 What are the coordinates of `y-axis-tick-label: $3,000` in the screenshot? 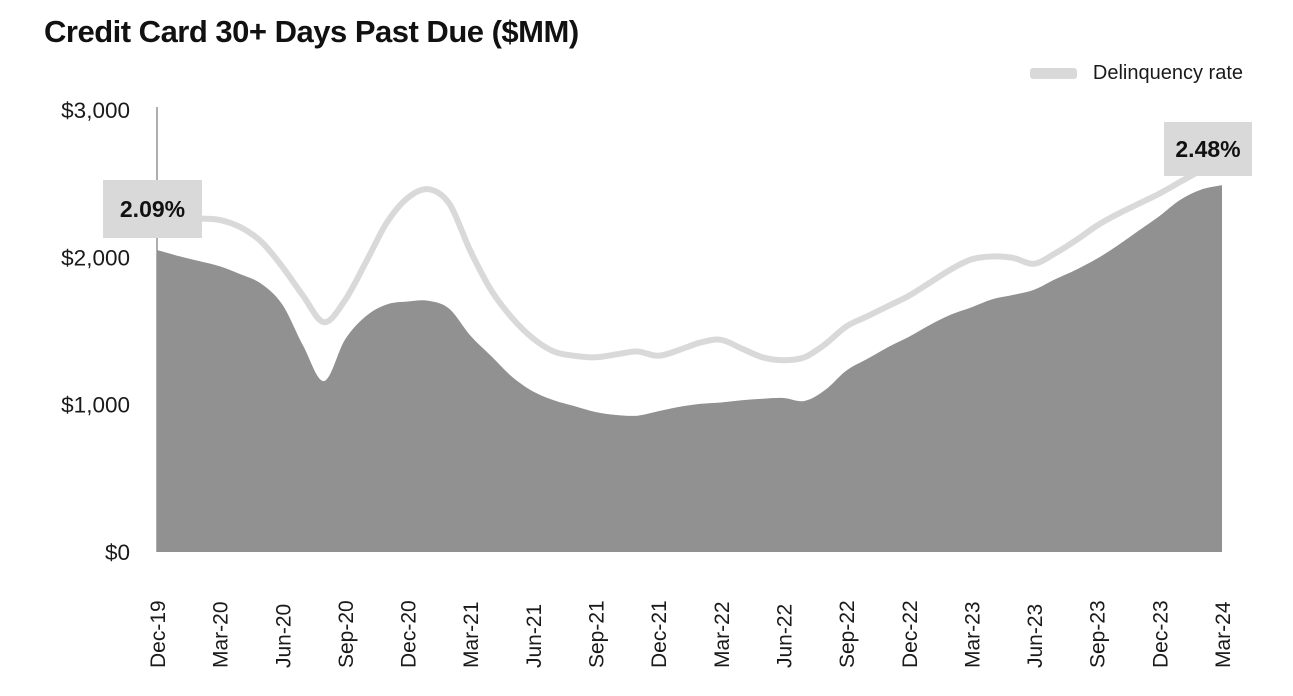 It's located at (95, 110).